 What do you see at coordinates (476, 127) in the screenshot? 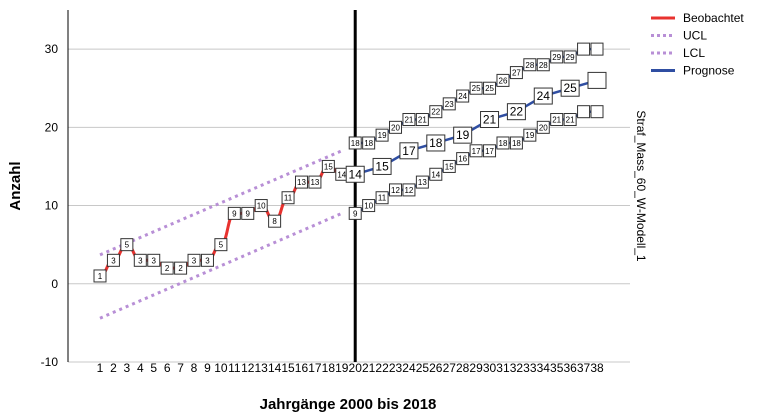
I see `series-line-prognose` at bounding box center [476, 127].